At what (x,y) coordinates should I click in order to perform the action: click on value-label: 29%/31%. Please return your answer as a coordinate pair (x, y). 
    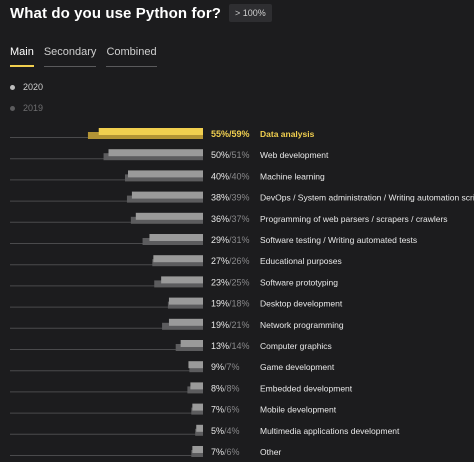
    Looking at the image, I should click on (230, 240).